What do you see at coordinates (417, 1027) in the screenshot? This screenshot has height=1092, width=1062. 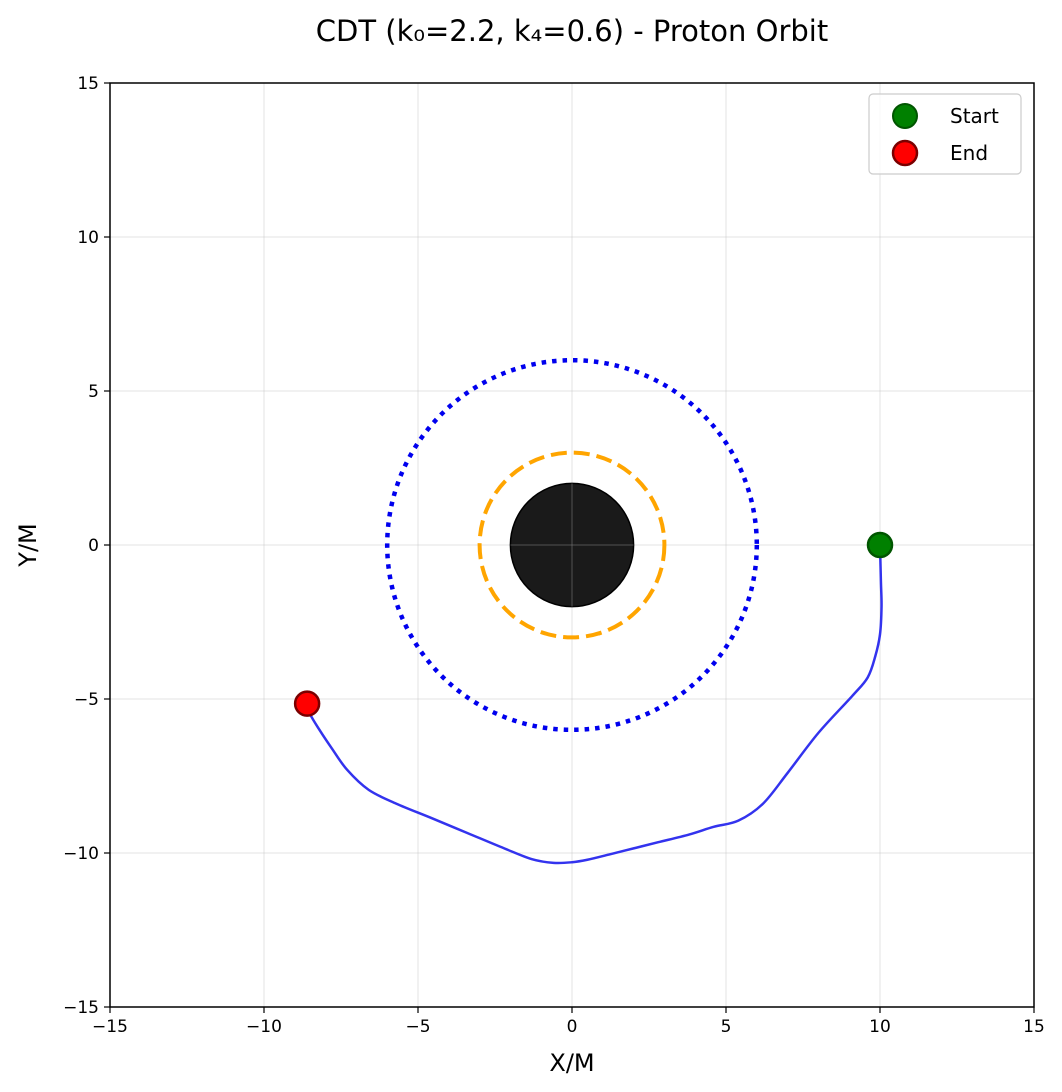 I see `x-tick-label: −5` at bounding box center [417, 1027].